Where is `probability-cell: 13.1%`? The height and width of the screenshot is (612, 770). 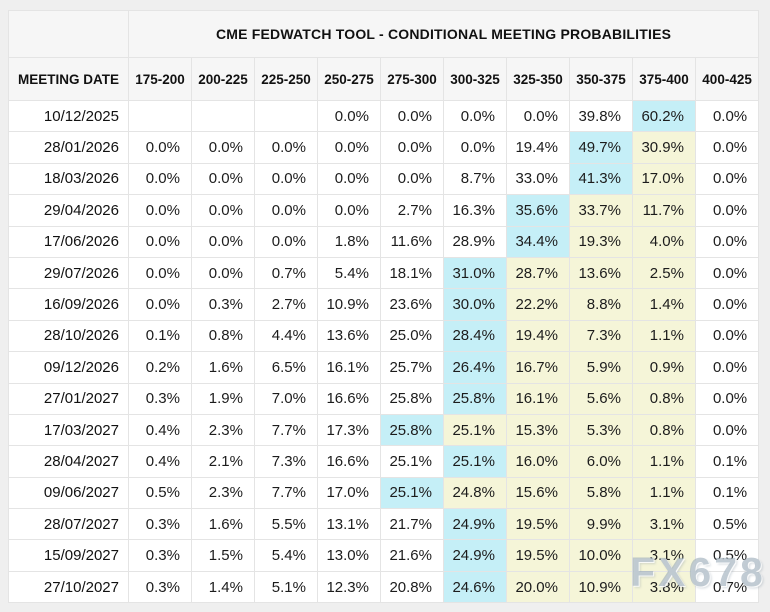 probability-cell: 13.1% is located at coordinates (349, 524).